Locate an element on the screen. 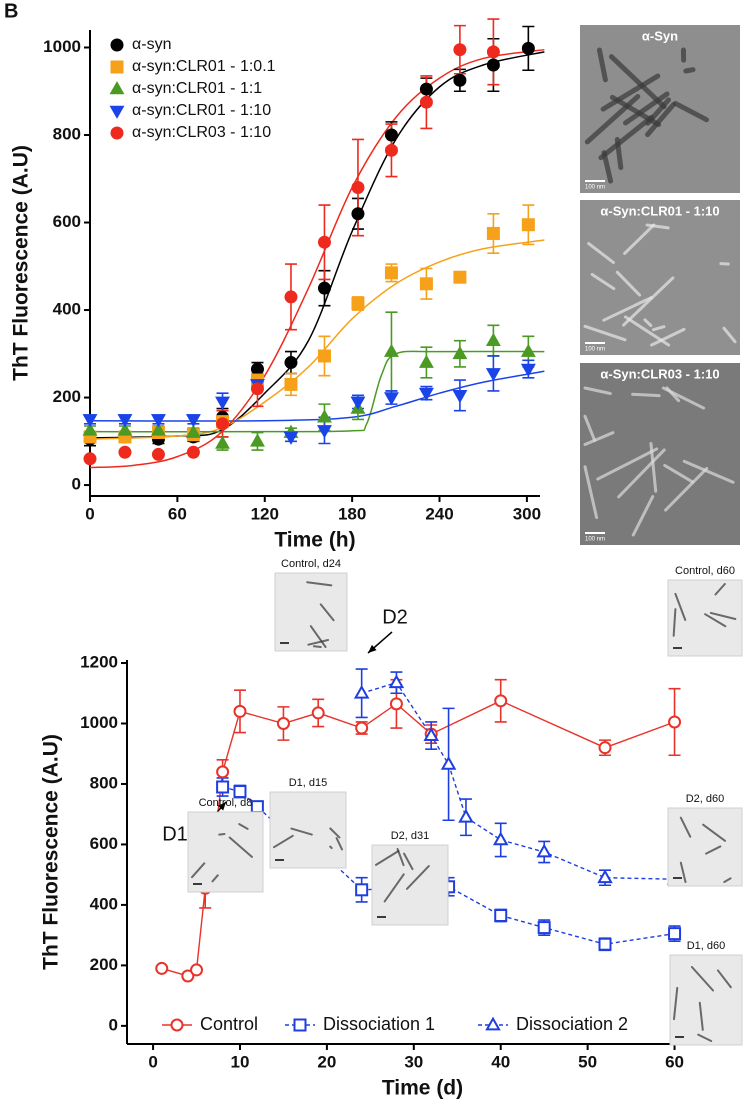  legend-label: α-syn:CLR03 - 1:10 is located at coordinates (201, 132).